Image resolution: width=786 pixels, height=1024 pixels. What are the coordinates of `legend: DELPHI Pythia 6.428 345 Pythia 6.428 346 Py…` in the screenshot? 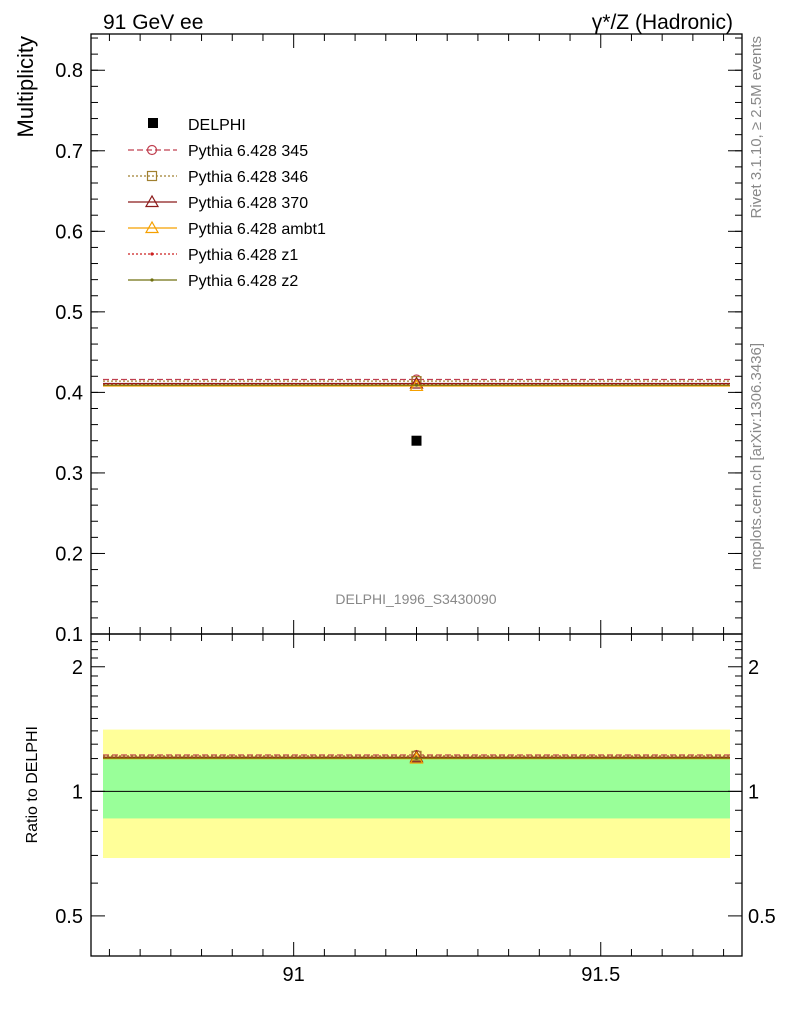 It's located at (227, 203).